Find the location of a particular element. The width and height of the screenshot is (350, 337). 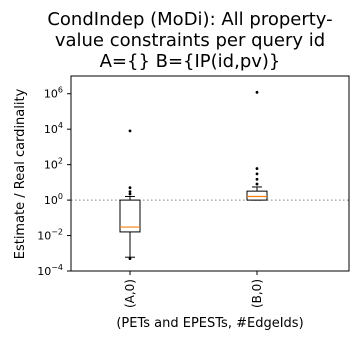

chart-title-line-3: A={} B={IP(id,pv)} is located at coordinates (190, 61).